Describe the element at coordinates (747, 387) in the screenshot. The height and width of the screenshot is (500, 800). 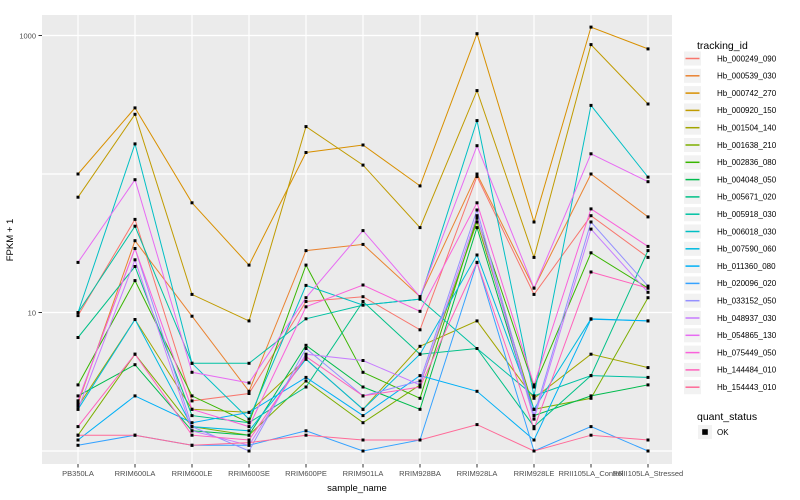
I see `legend-label: Hb_154443_010` at that location.